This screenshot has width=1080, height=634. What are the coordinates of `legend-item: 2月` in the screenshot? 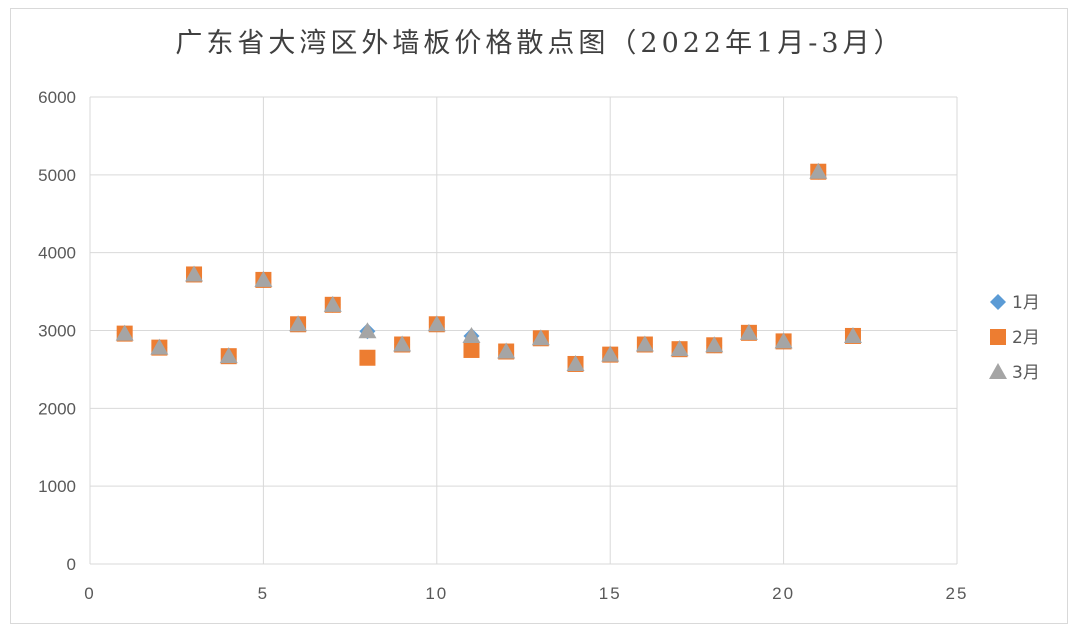 It's located at (1015, 338).